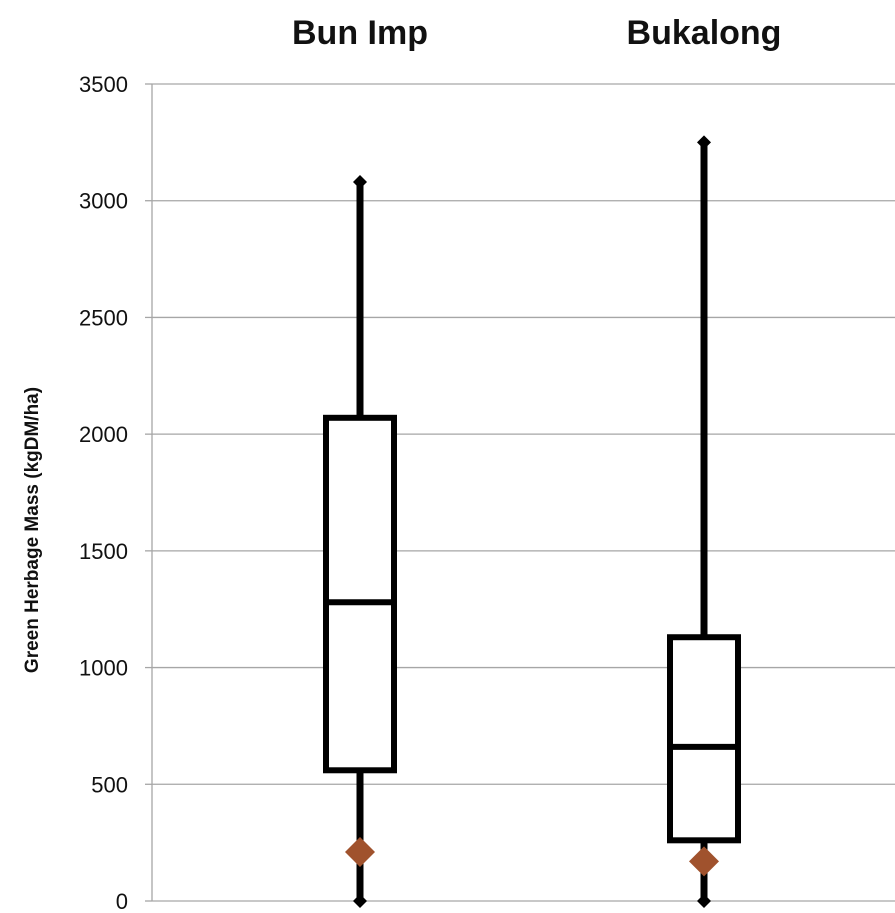 The width and height of the screenshot is (895, 913). Describe the element at coordinates (103, 84) in the screenshot. I see `y-tick-label: 3500` at that location.